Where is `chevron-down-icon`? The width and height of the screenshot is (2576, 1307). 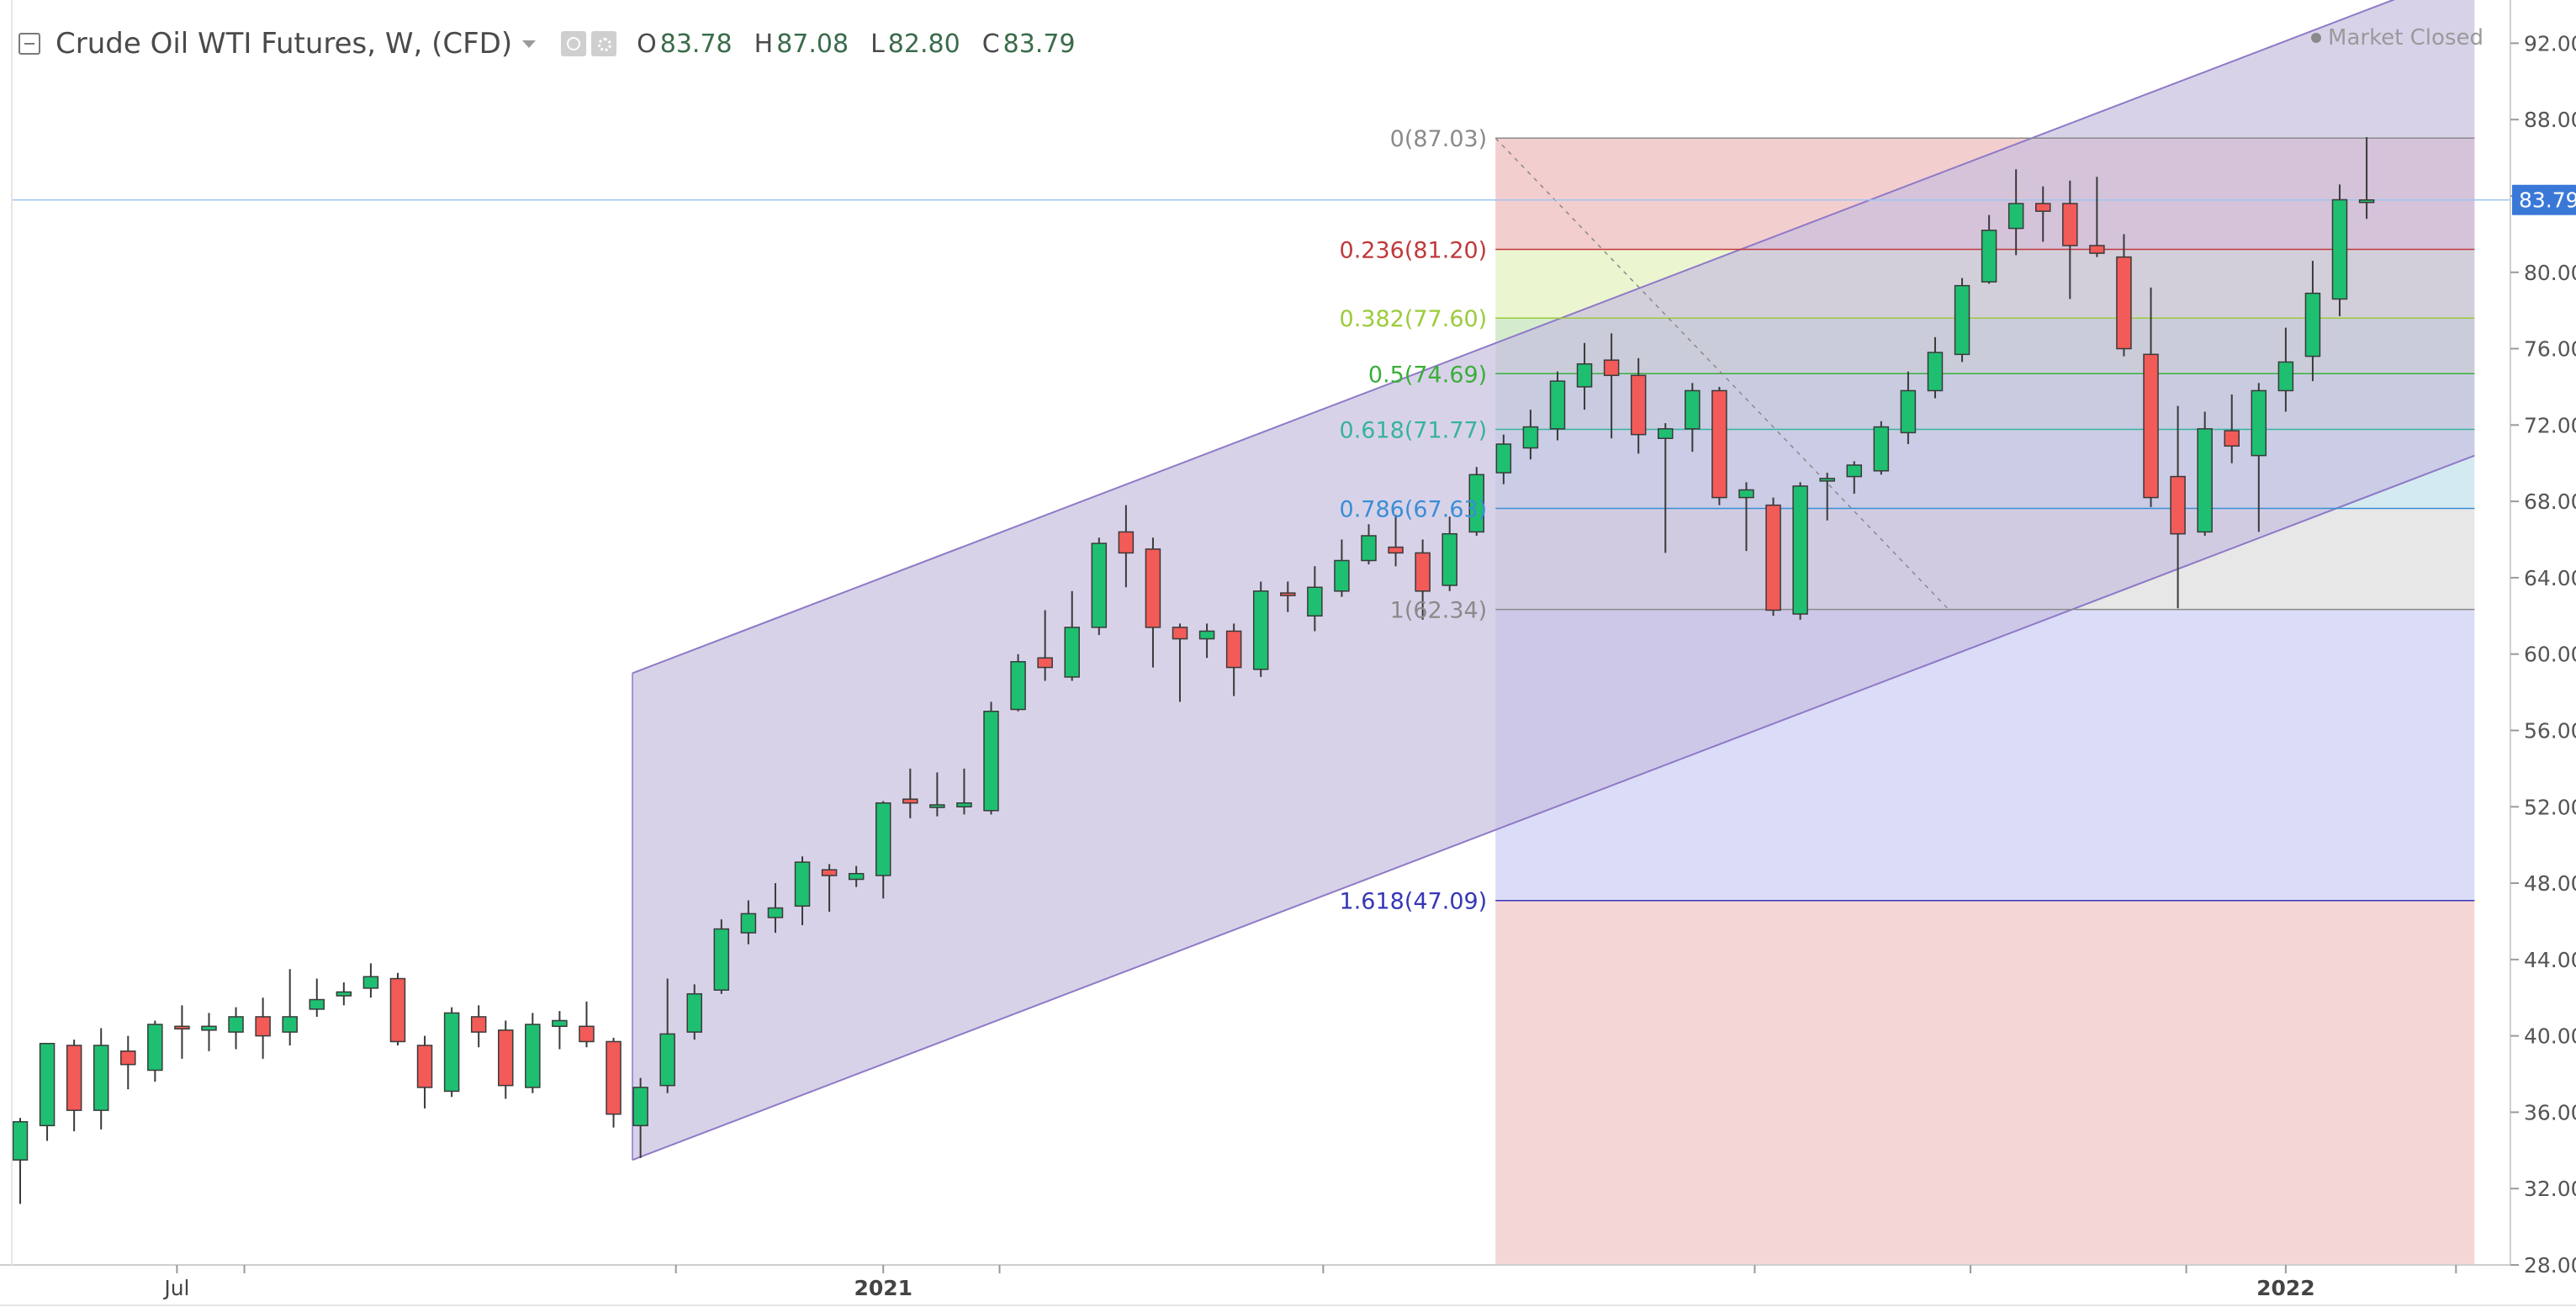 chevron-down-icon is located at coordinates (529, 44).